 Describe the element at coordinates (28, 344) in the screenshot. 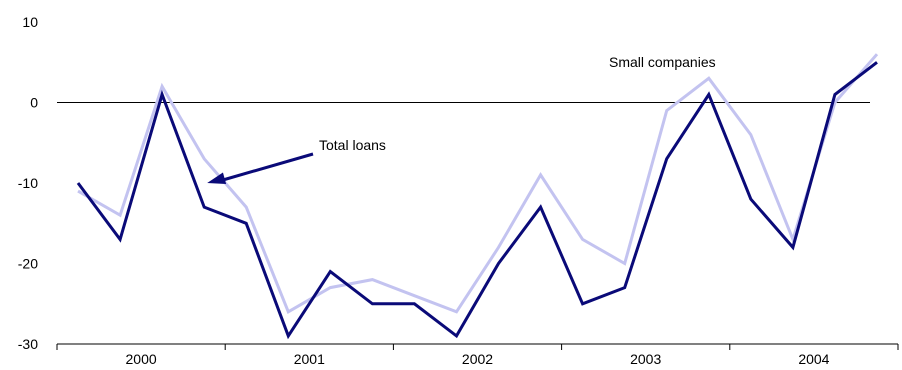

I see `y-tick-label: -30` at that location.